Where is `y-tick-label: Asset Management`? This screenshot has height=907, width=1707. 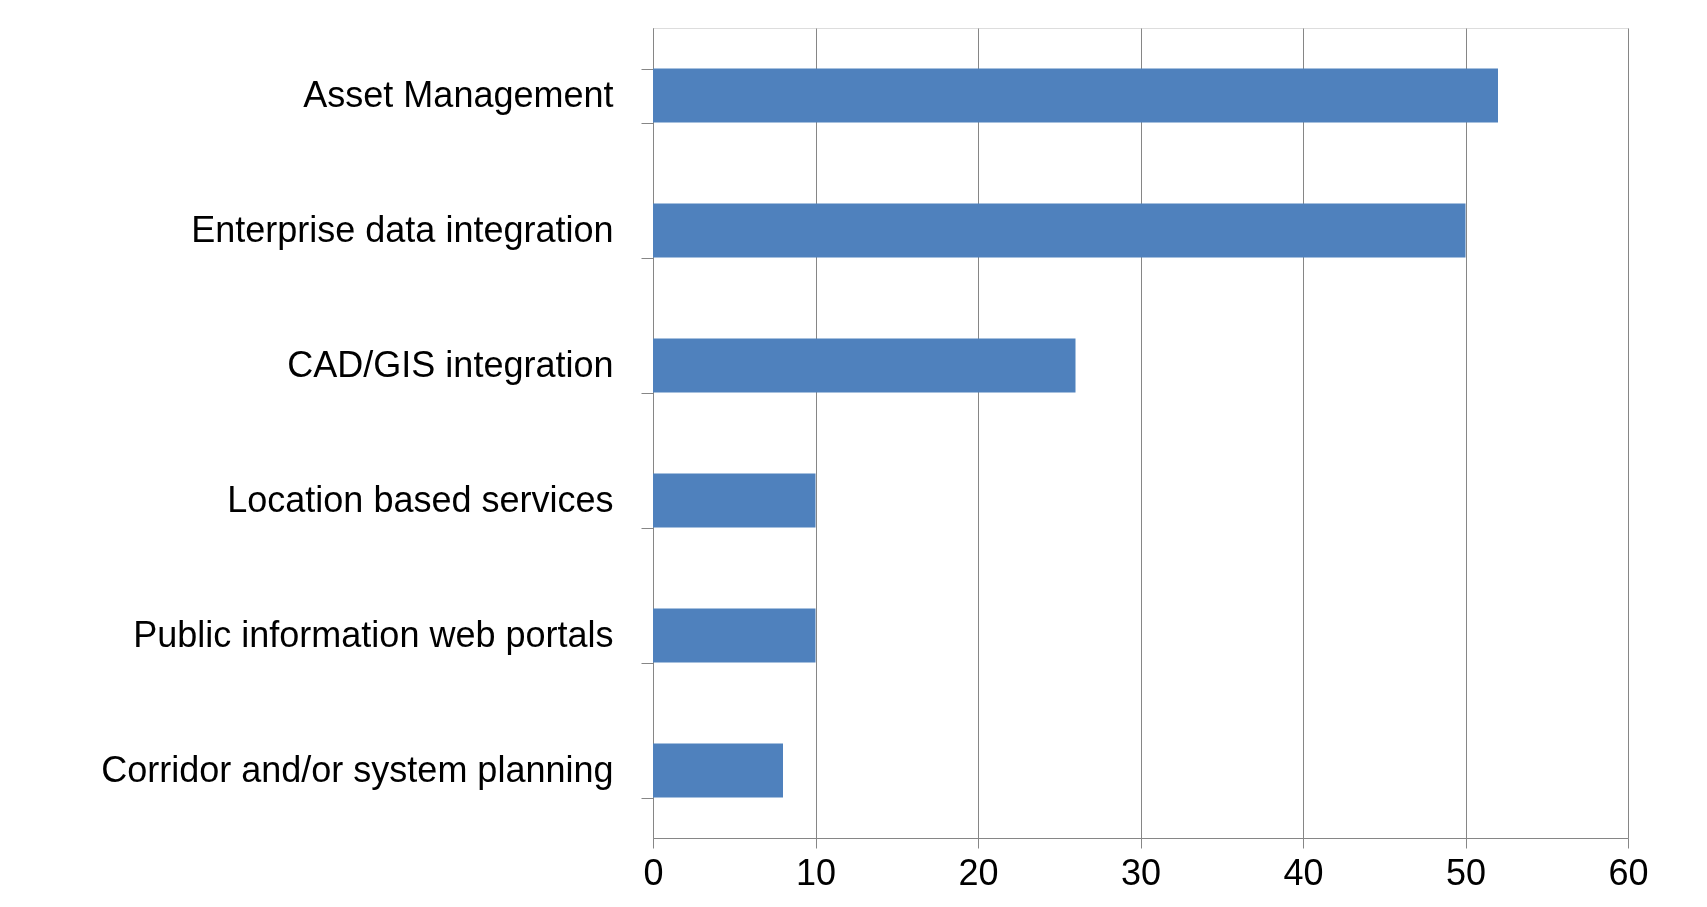
y-tick-label: Asset Management is located at coordinates (458, 94).